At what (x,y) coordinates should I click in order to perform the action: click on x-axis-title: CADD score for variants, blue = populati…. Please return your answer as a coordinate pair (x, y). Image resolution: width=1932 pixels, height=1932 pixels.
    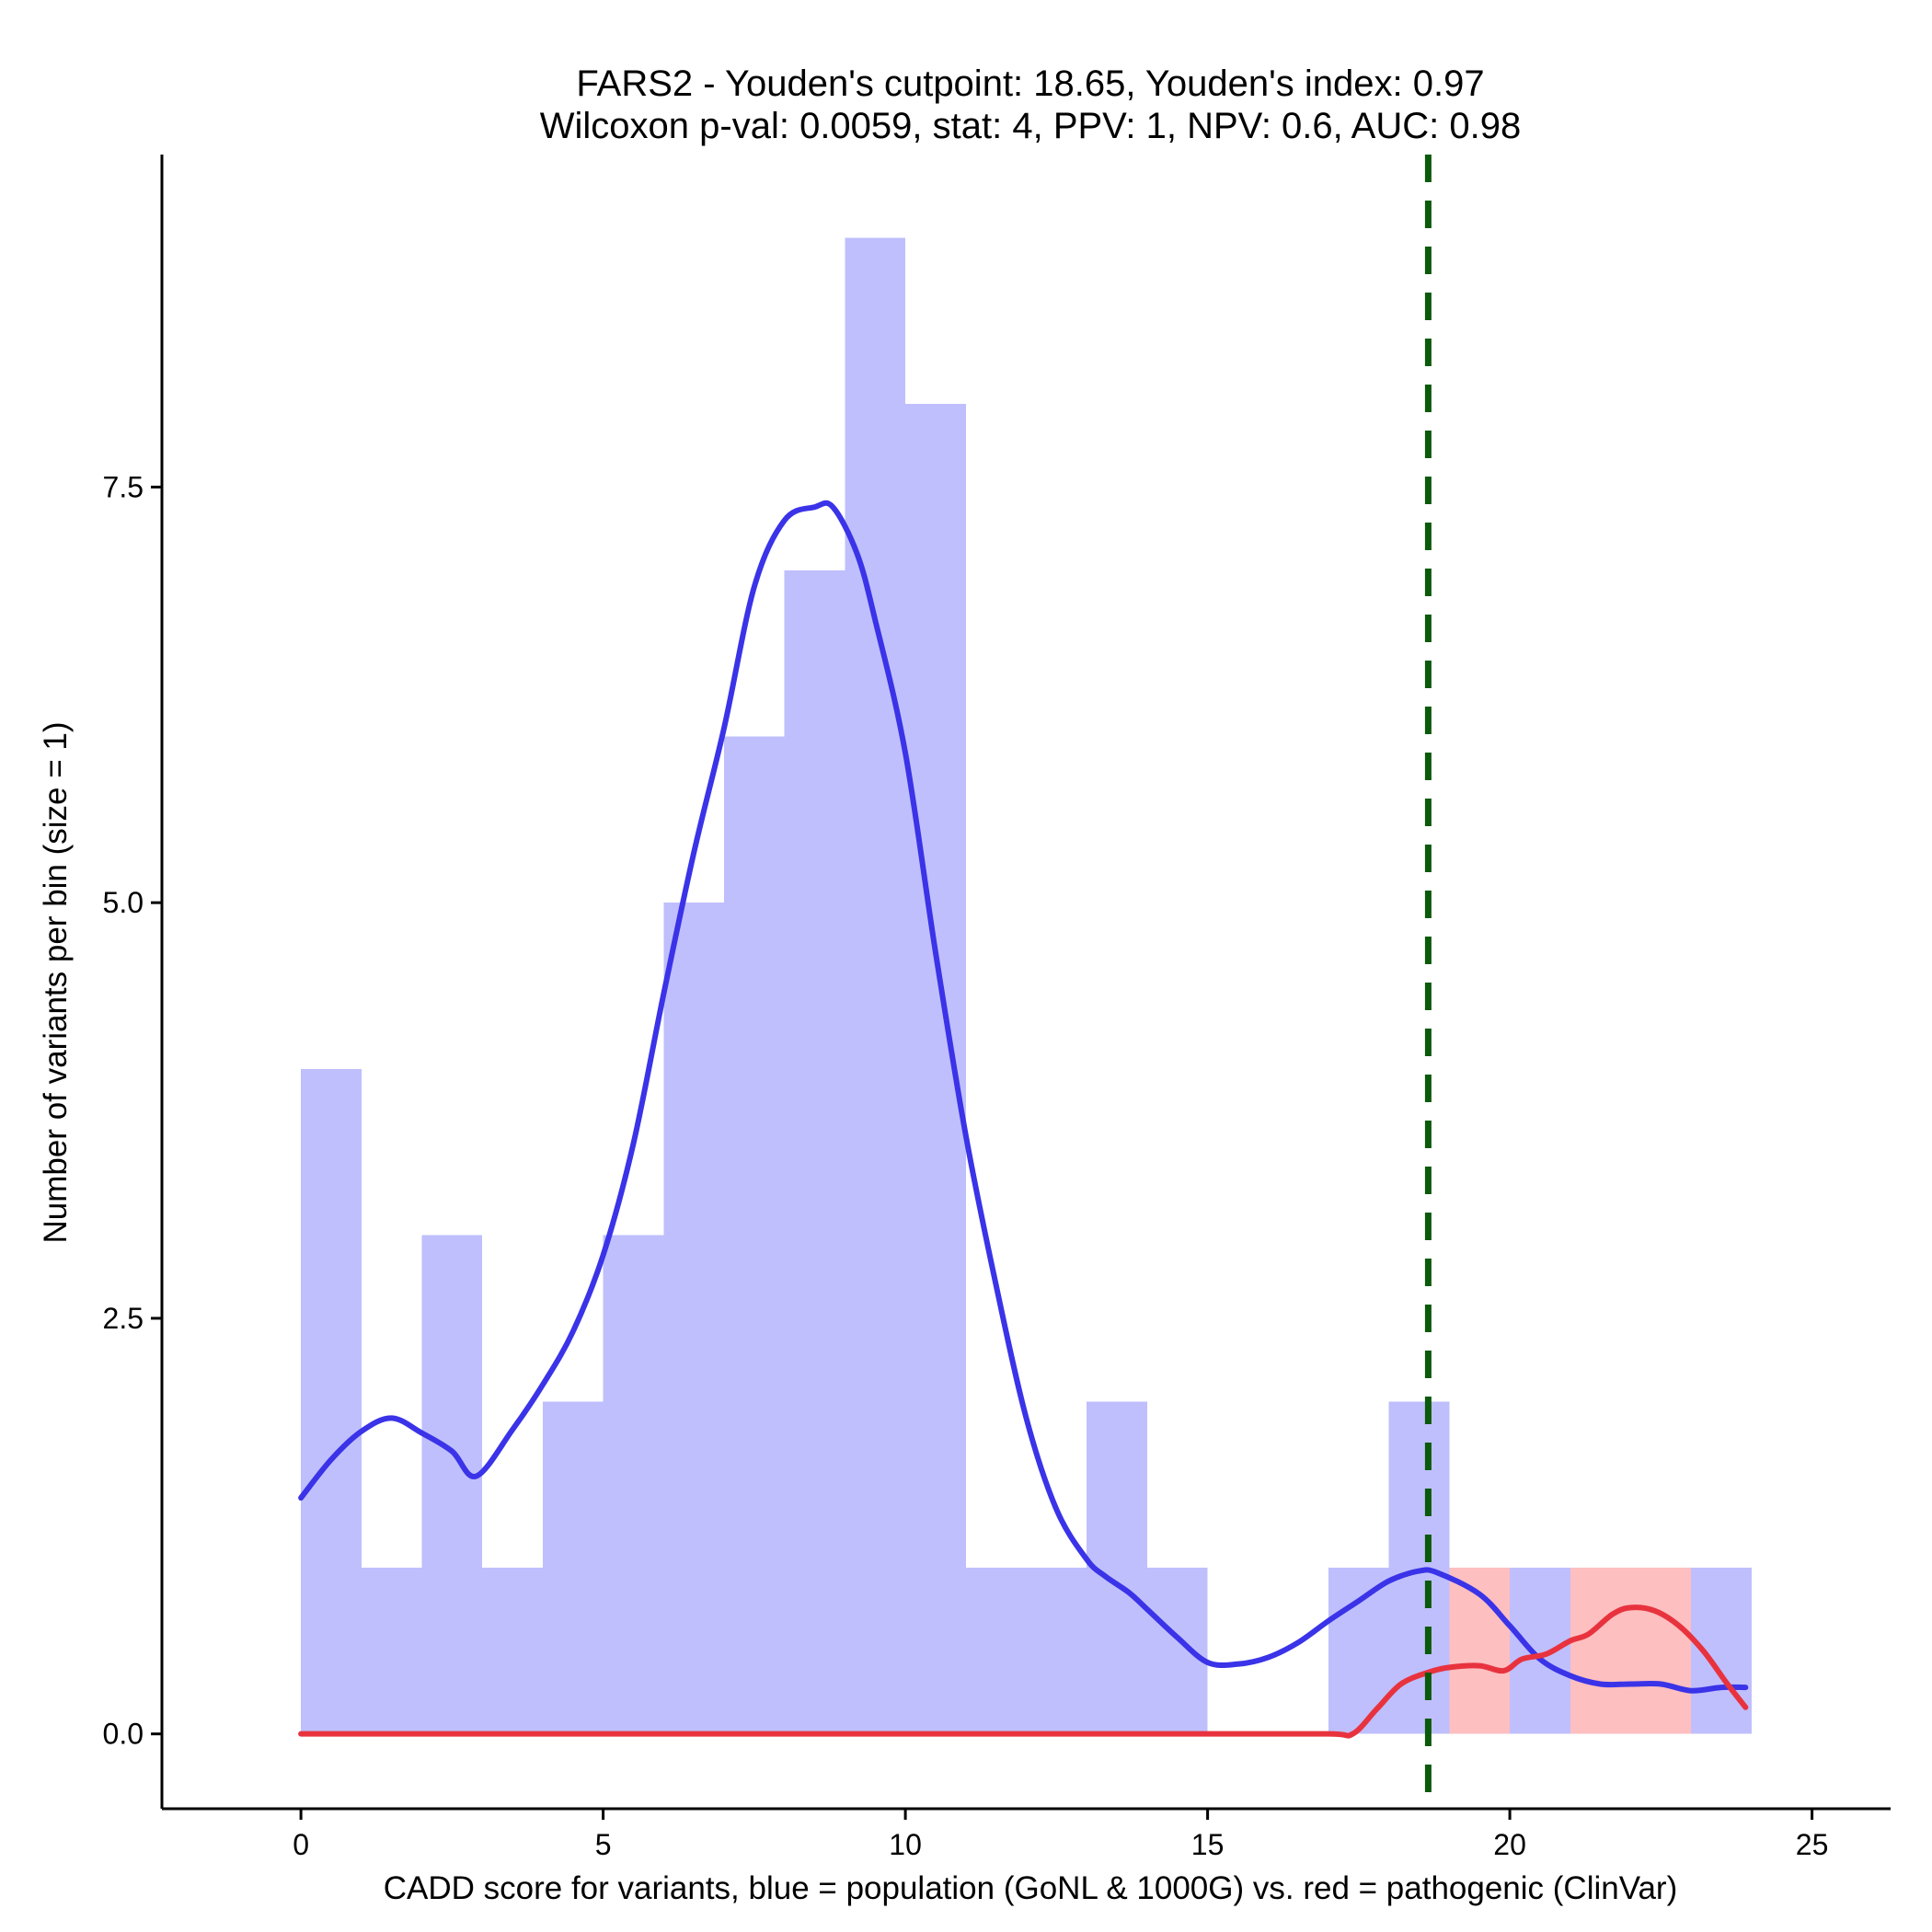
    Looking at the image, I should click on (1031, 1888).